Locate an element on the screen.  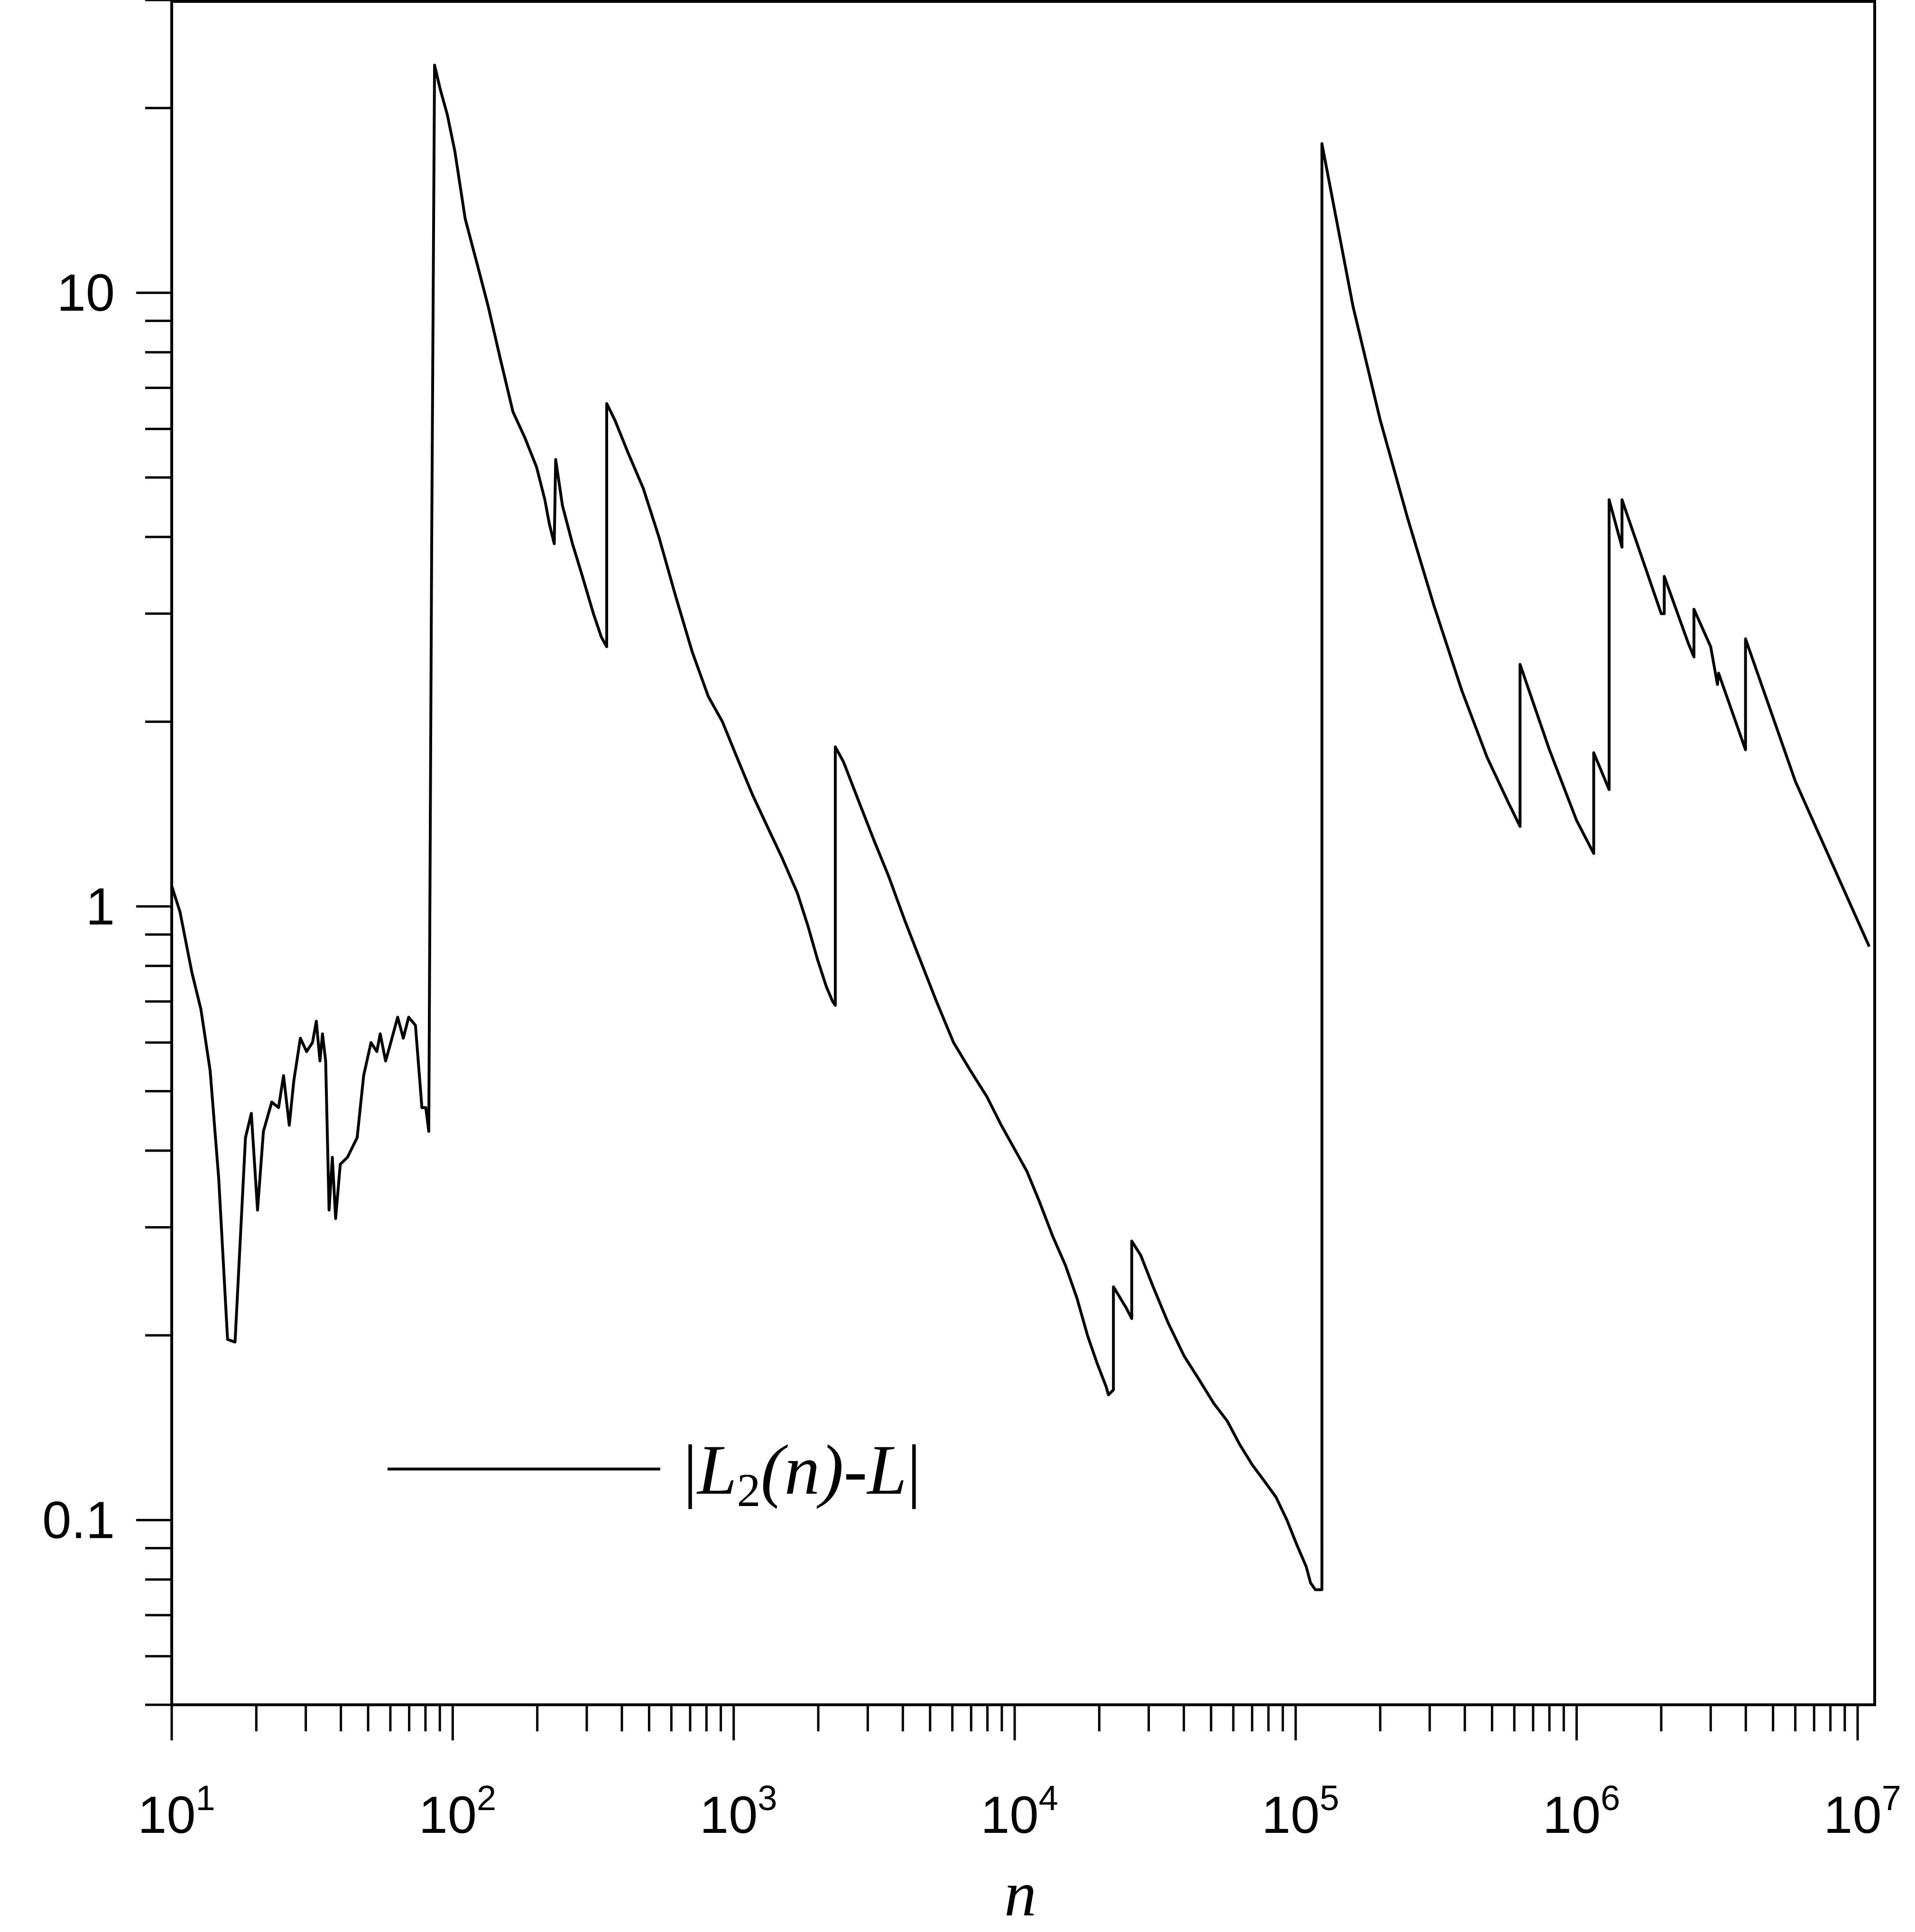
x-tick-label: 10⁴ is located at coordinates (1019, 1811).